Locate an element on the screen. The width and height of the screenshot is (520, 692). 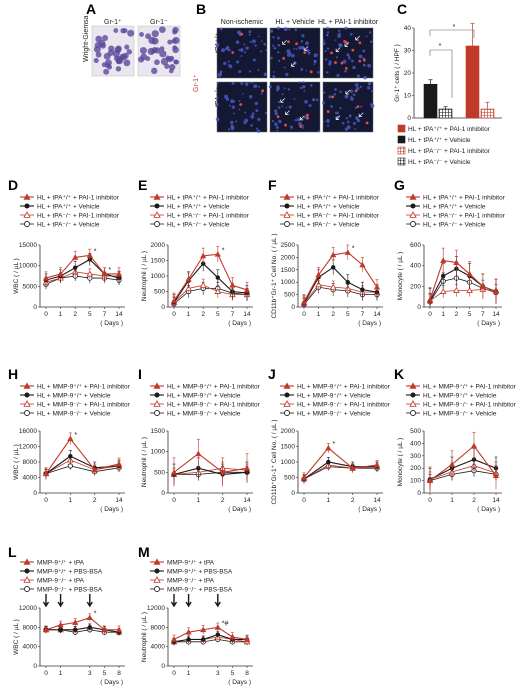
gr1-positive-cells-image is located at coordinates (113, 51).